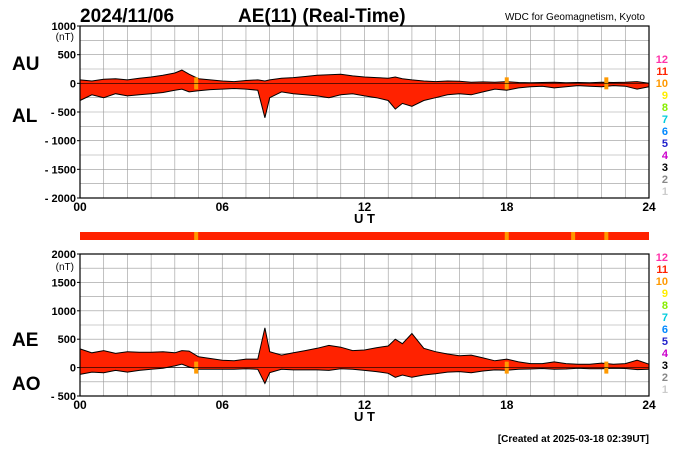 This screenshot has height=450, width=700. I want to click on created-timestamp: [Created at 2025-03-18 02:39UT], so click(573, 439).